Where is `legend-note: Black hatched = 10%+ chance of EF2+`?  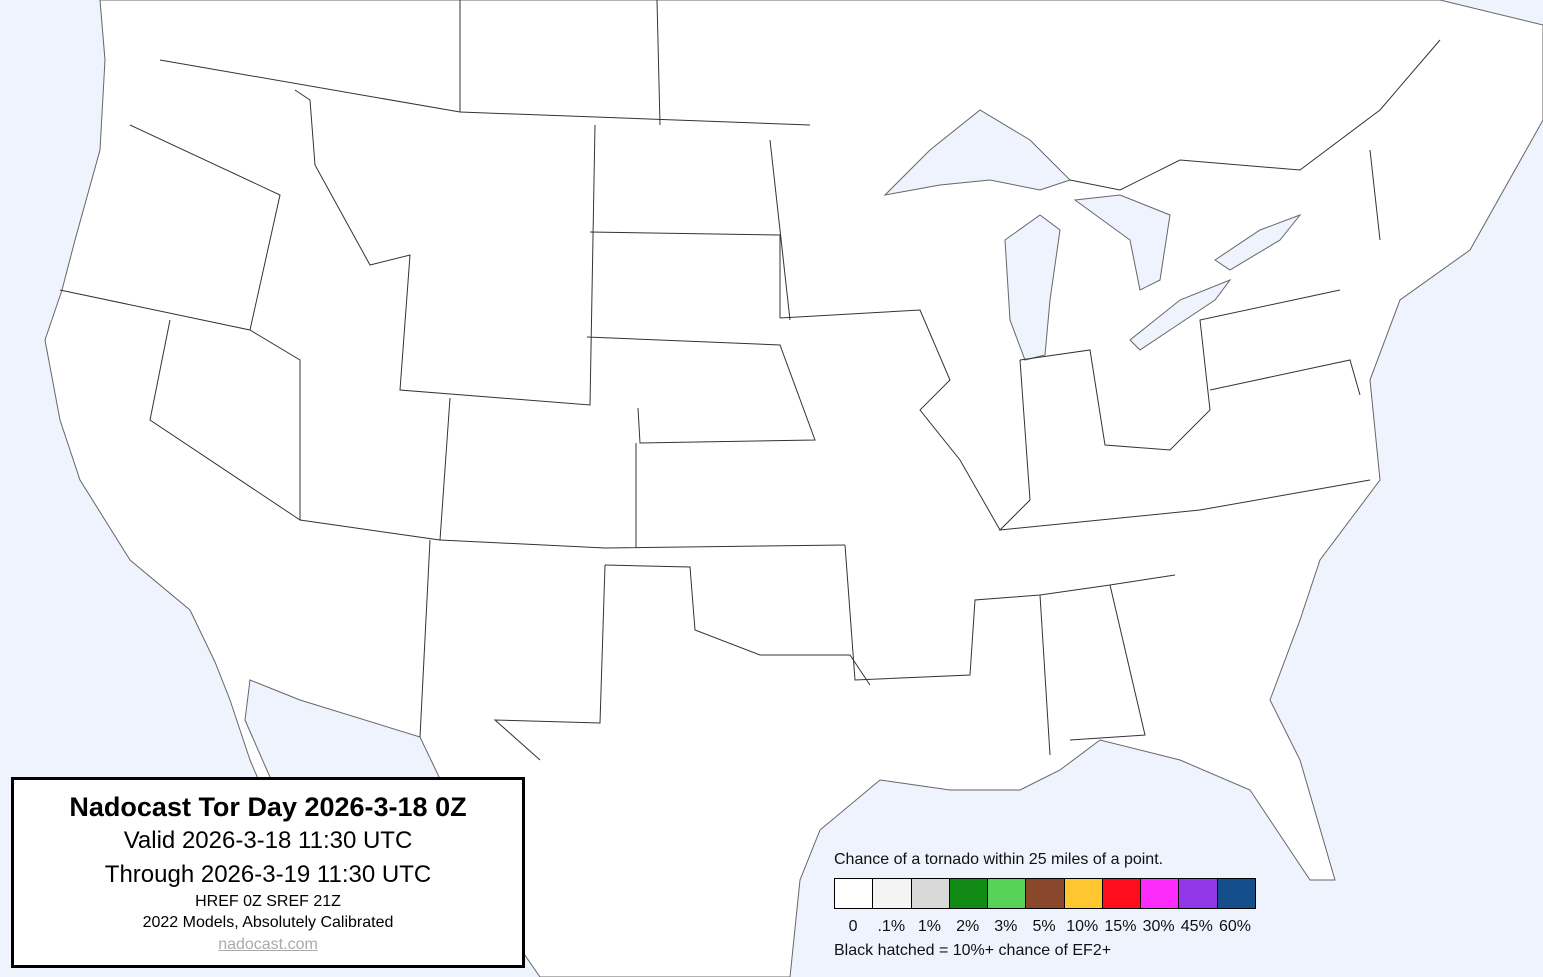 legend-note: Black hatched = 10%+ chance of EF2+ is located at coordinates (973, 950).